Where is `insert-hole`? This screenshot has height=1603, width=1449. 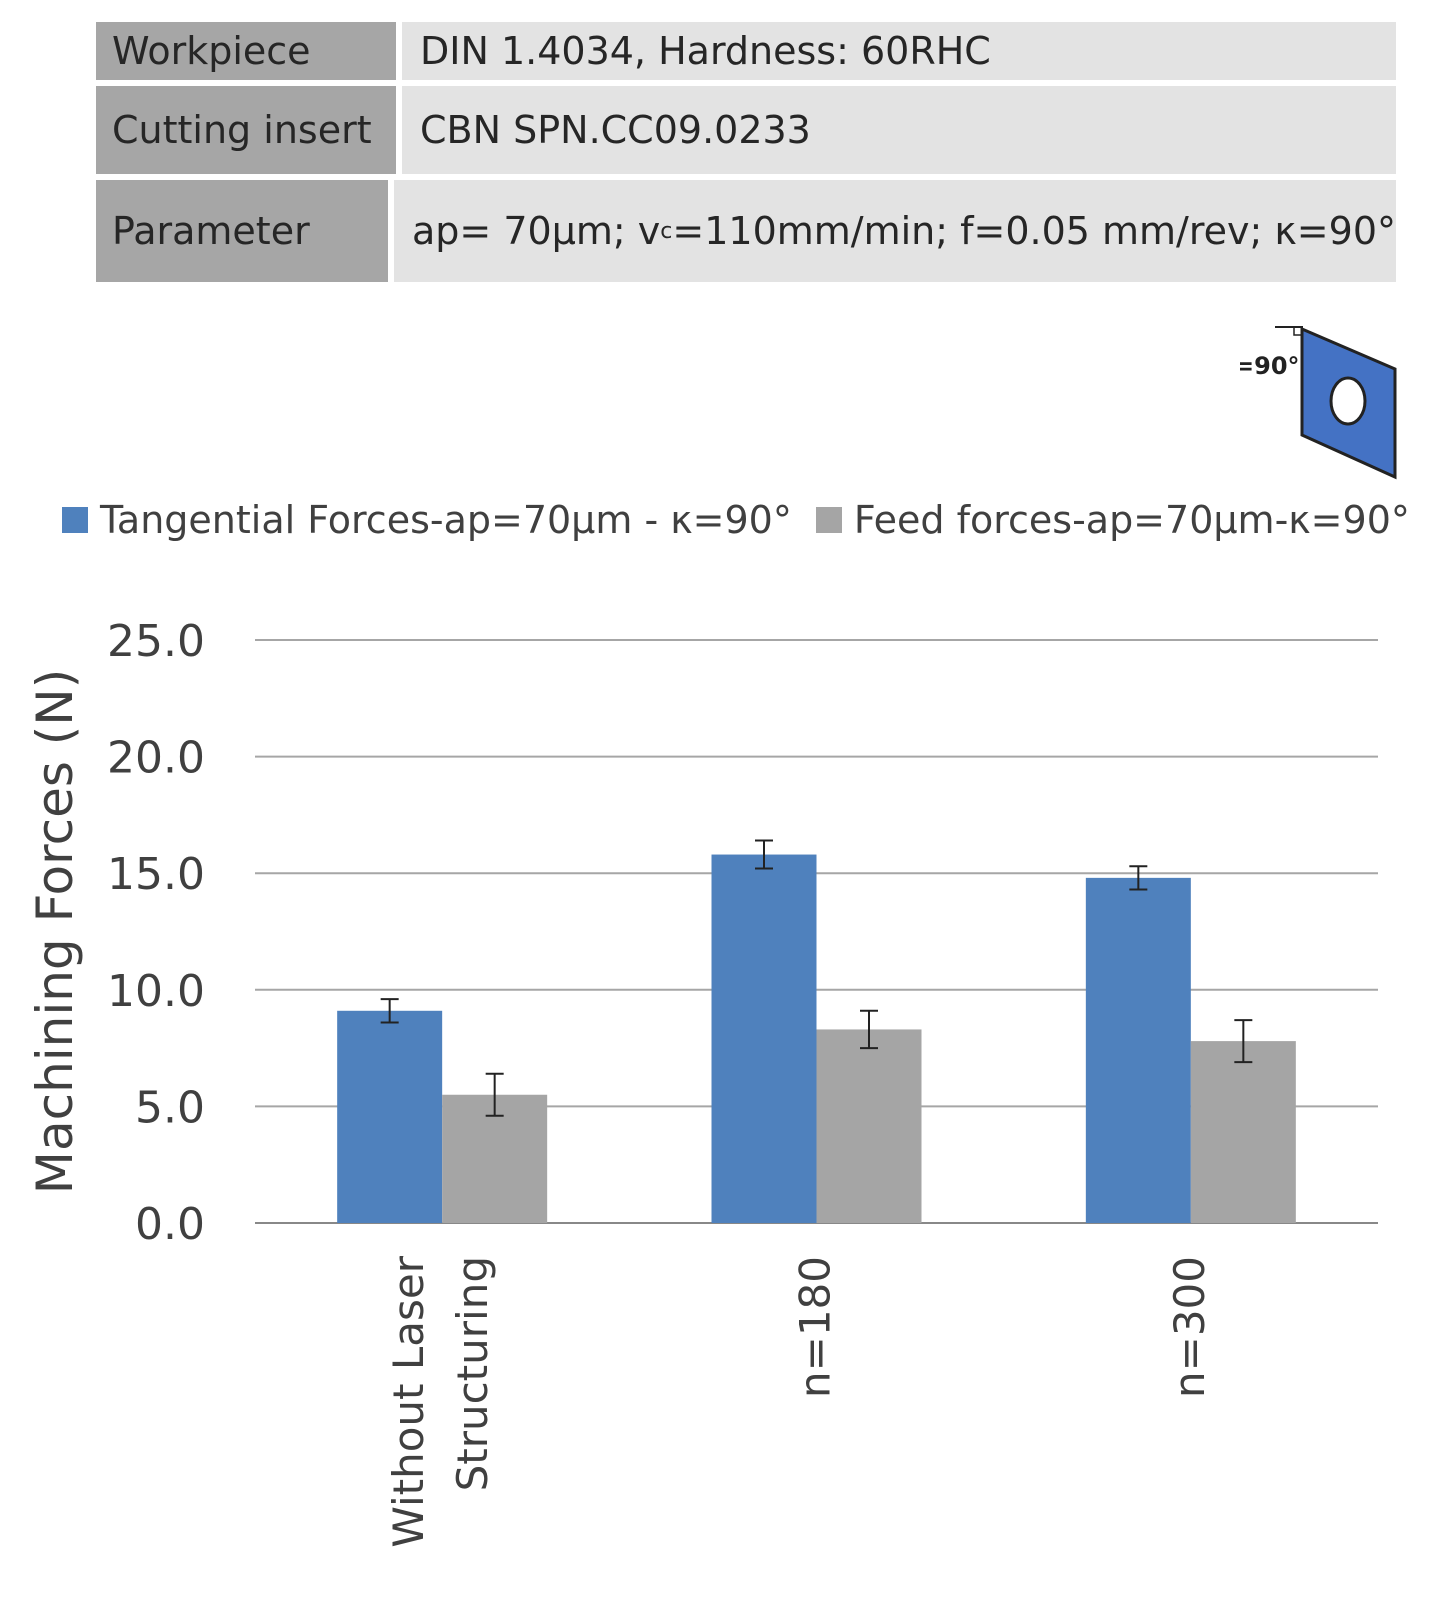 insert-hole is located at coordinates (1348, 401).